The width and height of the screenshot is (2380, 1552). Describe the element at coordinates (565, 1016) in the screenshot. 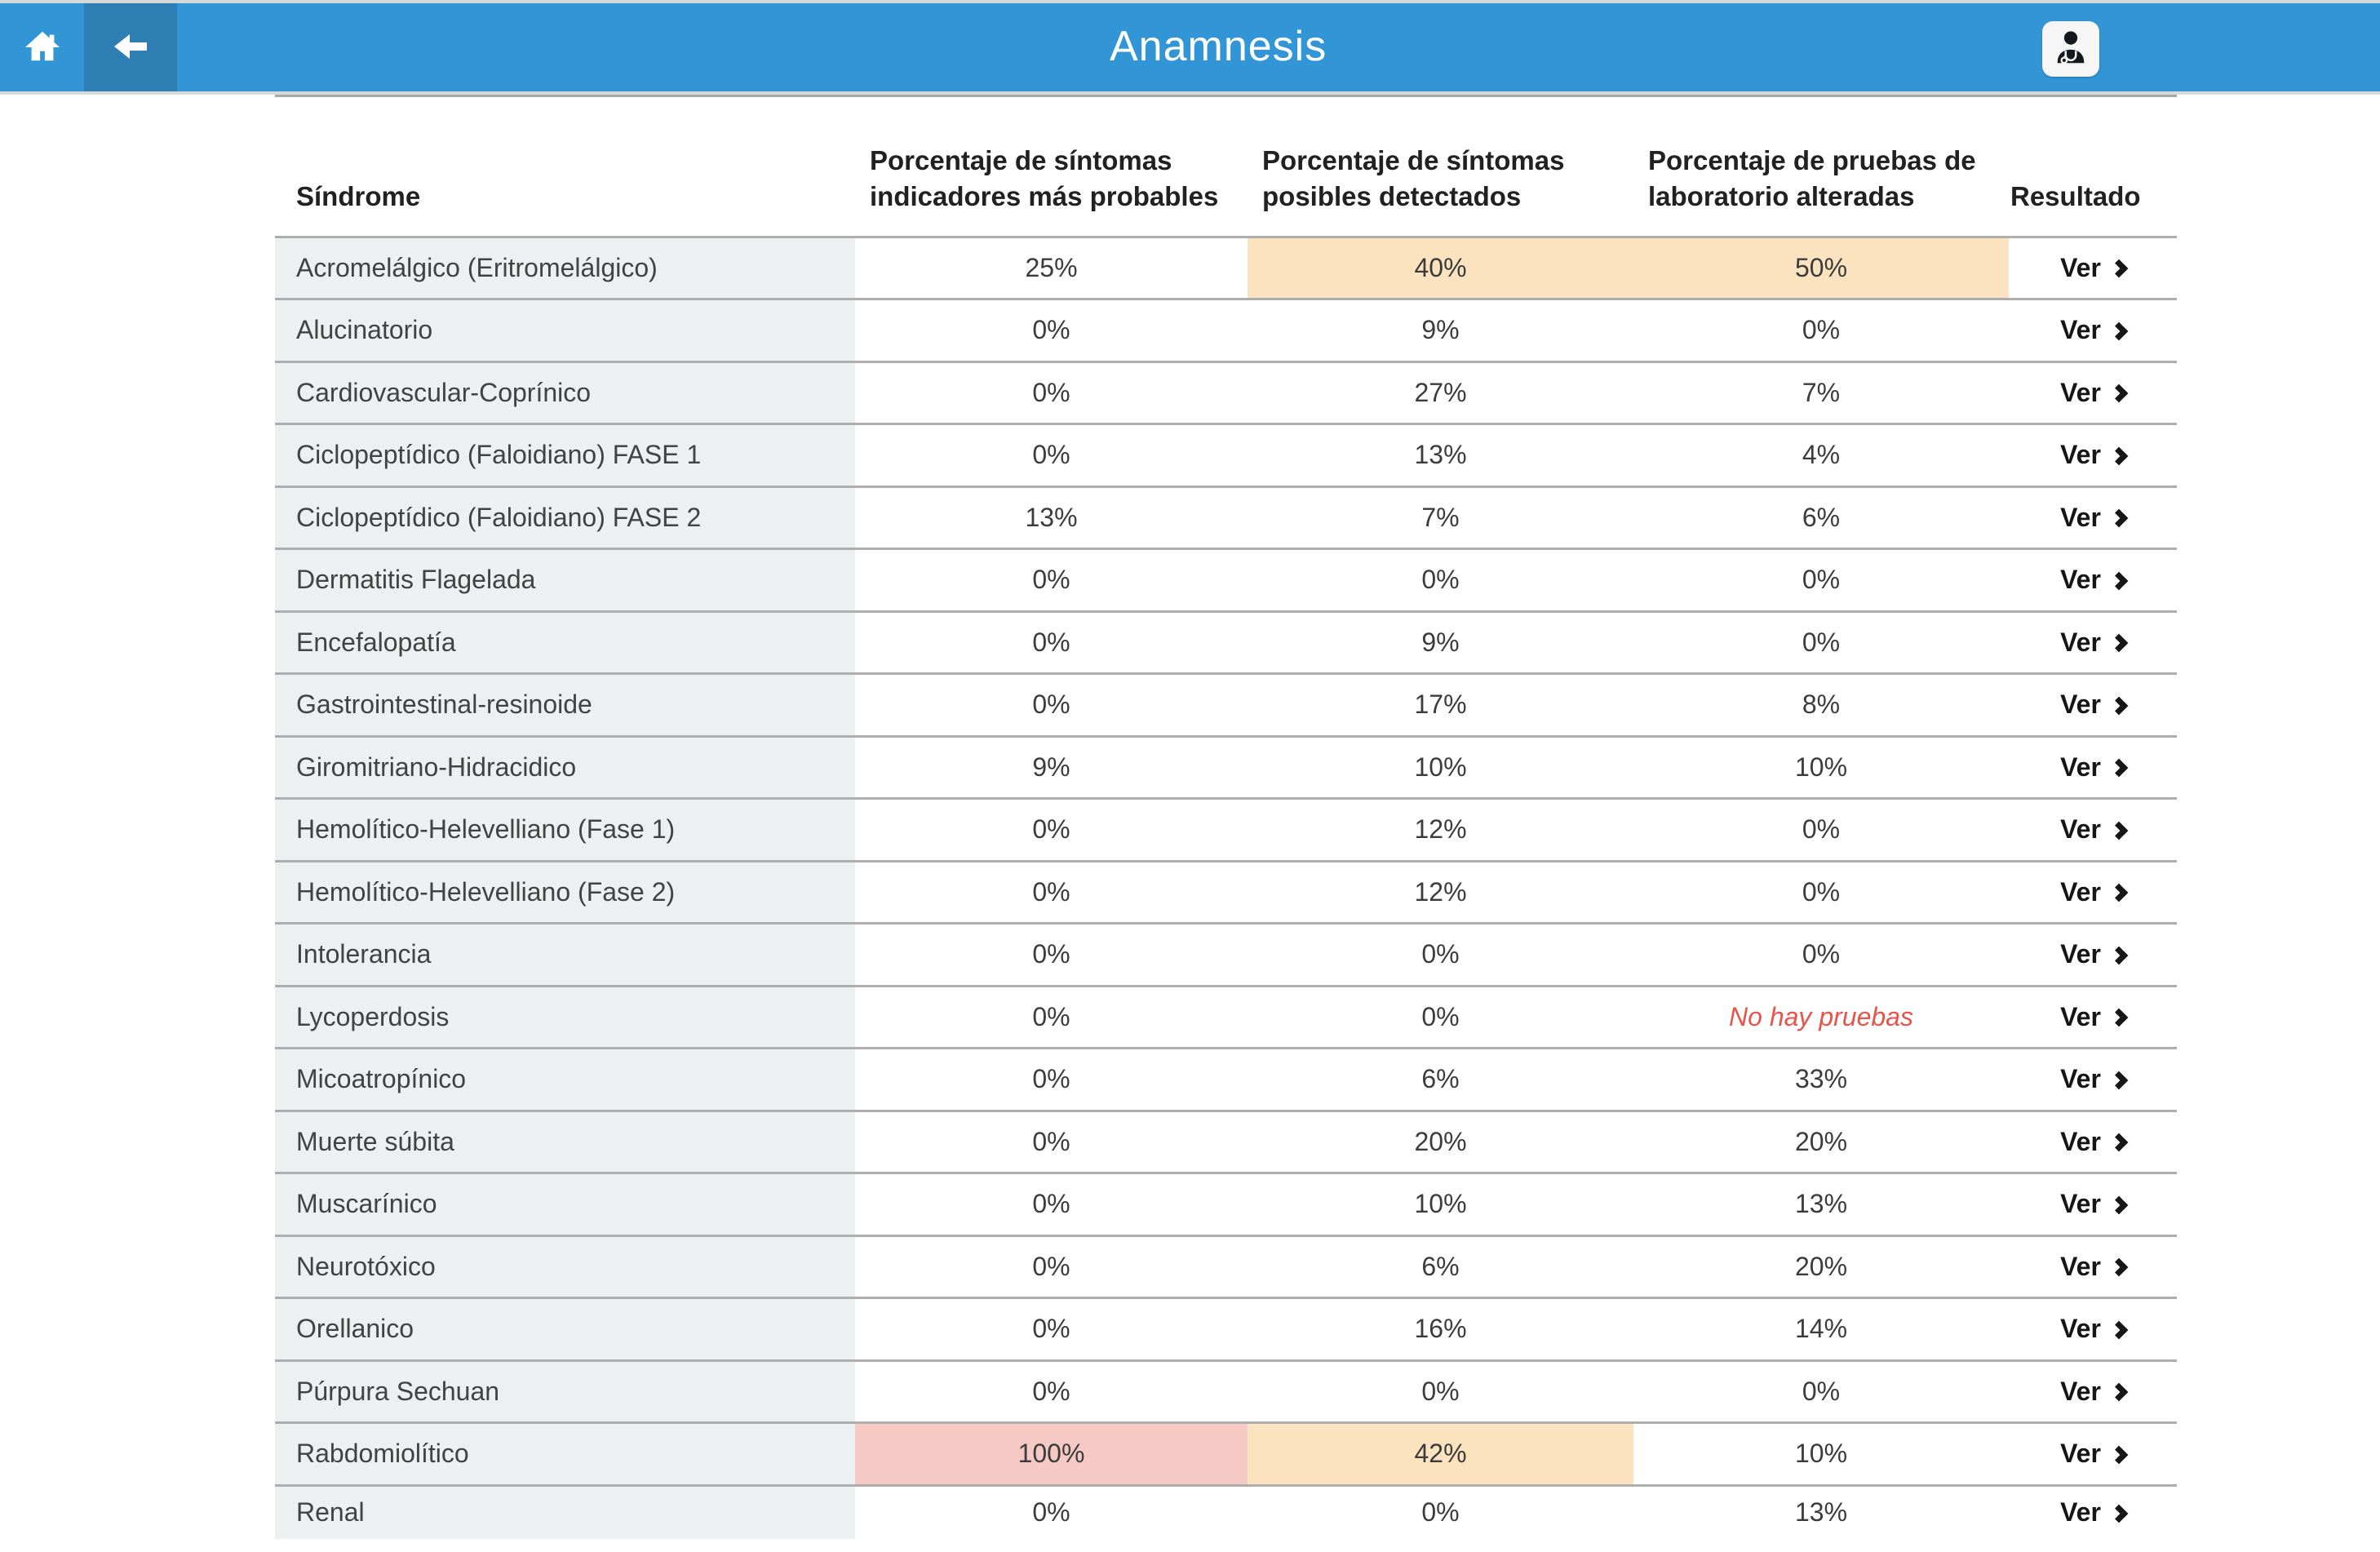

I see `syndrome-cell: Lycoperdosis` at that location.